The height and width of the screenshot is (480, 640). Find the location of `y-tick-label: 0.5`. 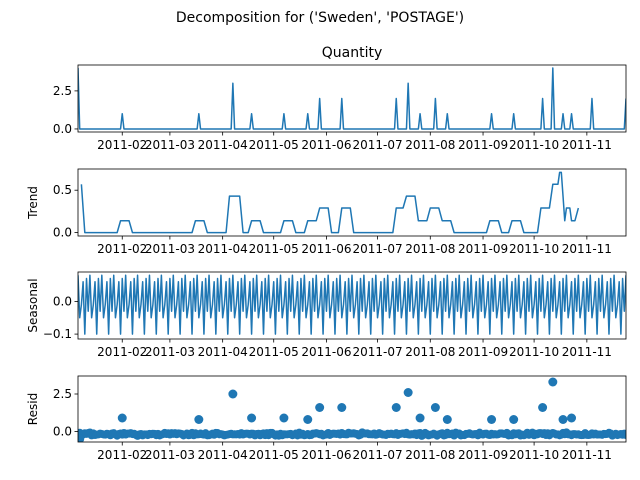

y-tick-label: 0.5 is located at coordinates (62, 190).